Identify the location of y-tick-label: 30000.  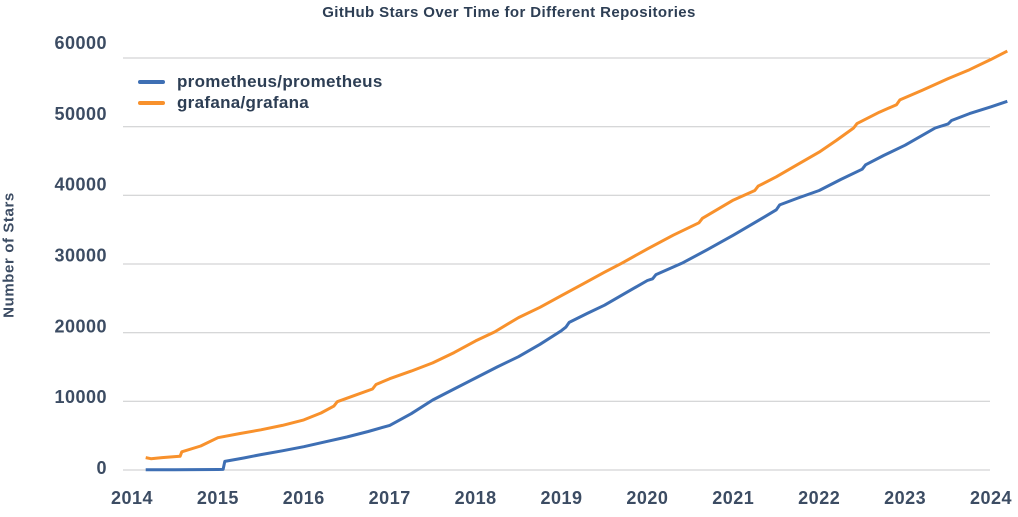
(80, 256).